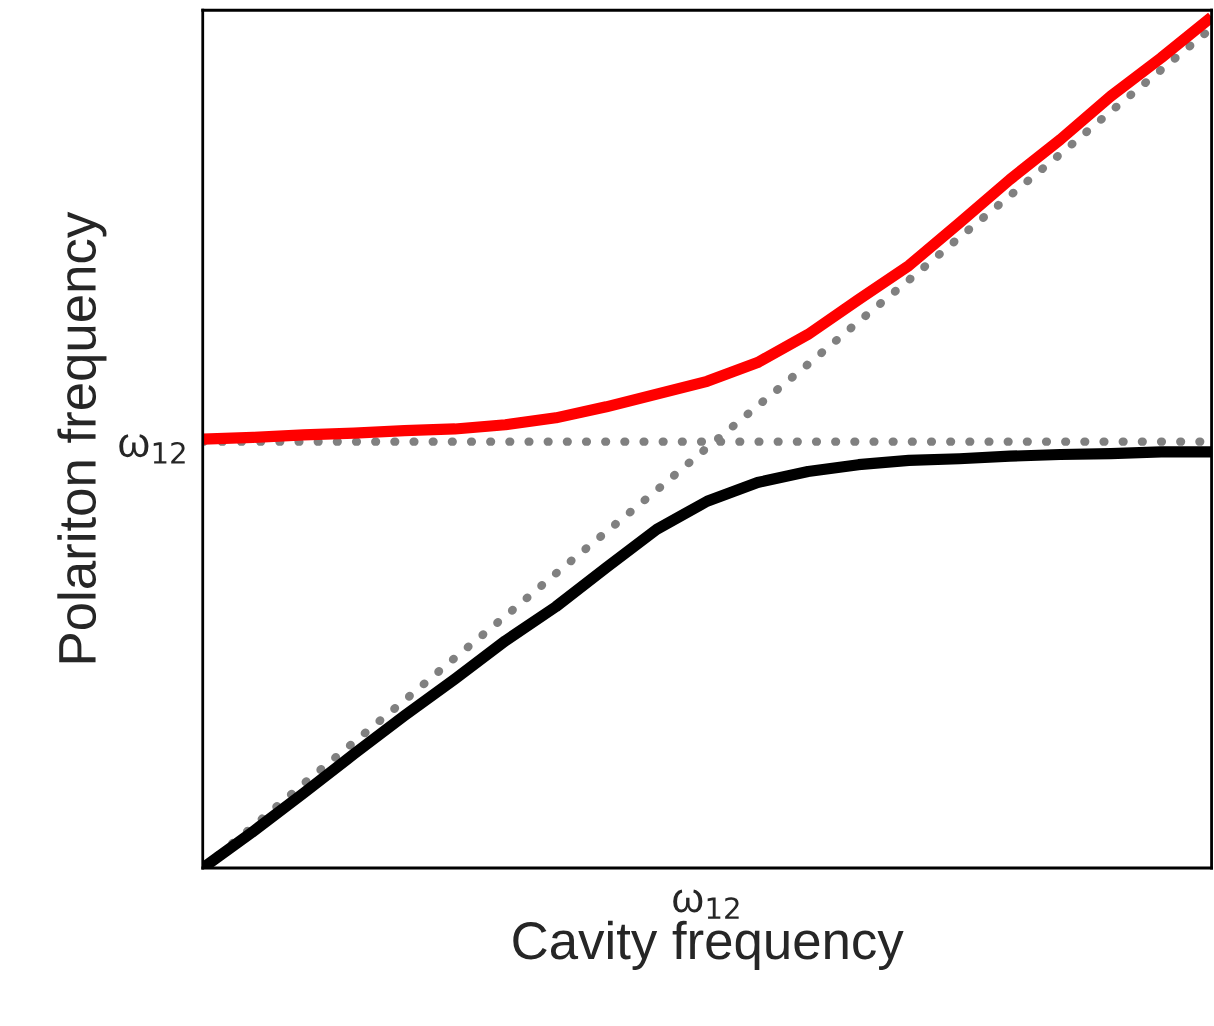  I want to click on x-axis-title: Cavity frequency, so click(708, 945).